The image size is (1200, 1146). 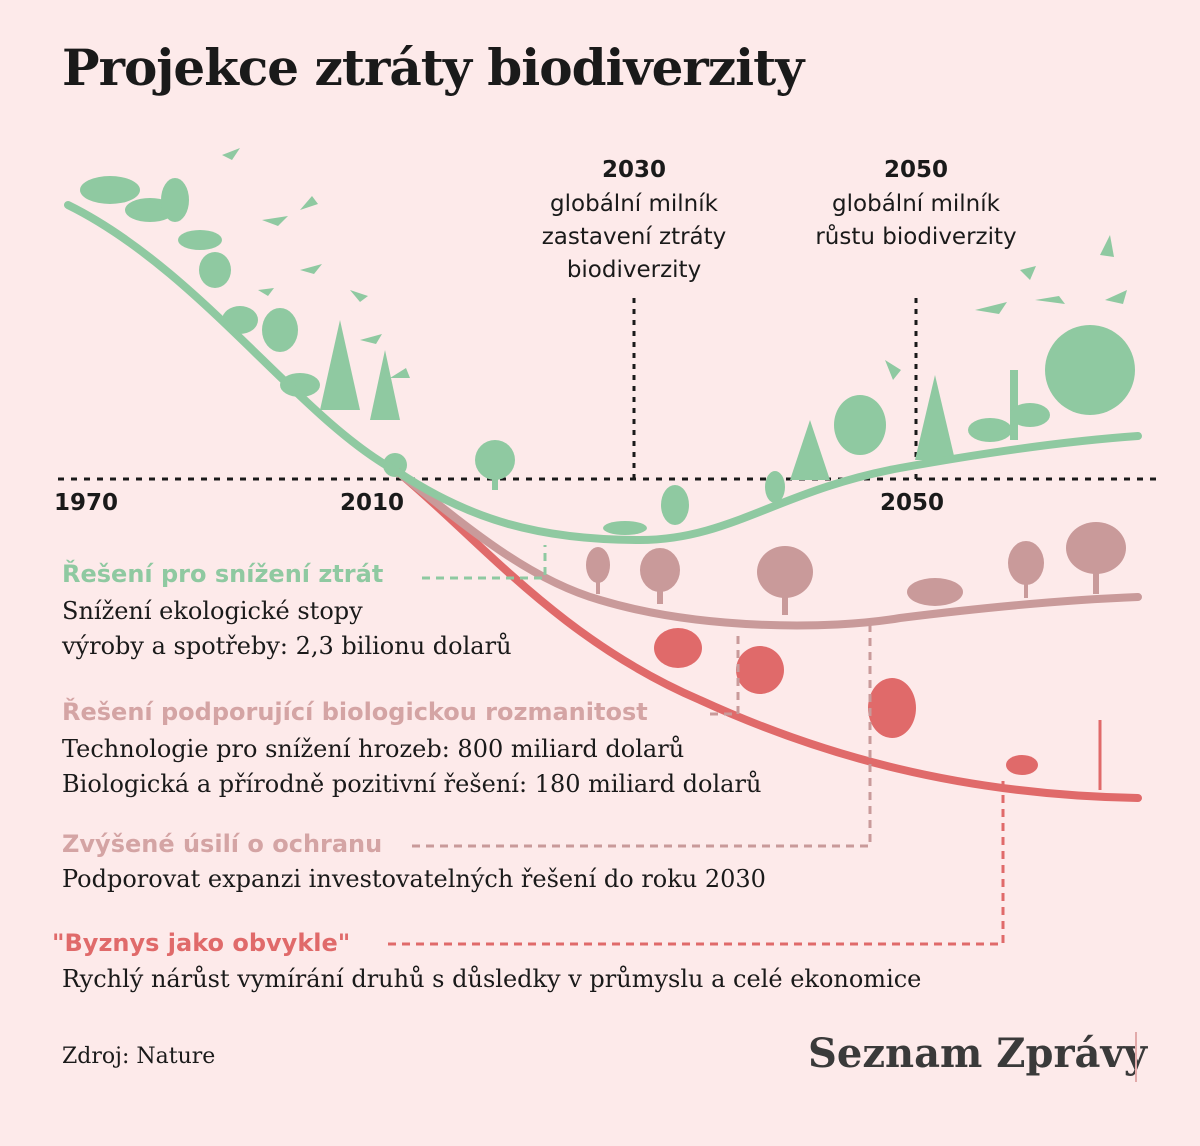 I want to click on wildlife-silhouettes-red, so click(x=878, y=709).